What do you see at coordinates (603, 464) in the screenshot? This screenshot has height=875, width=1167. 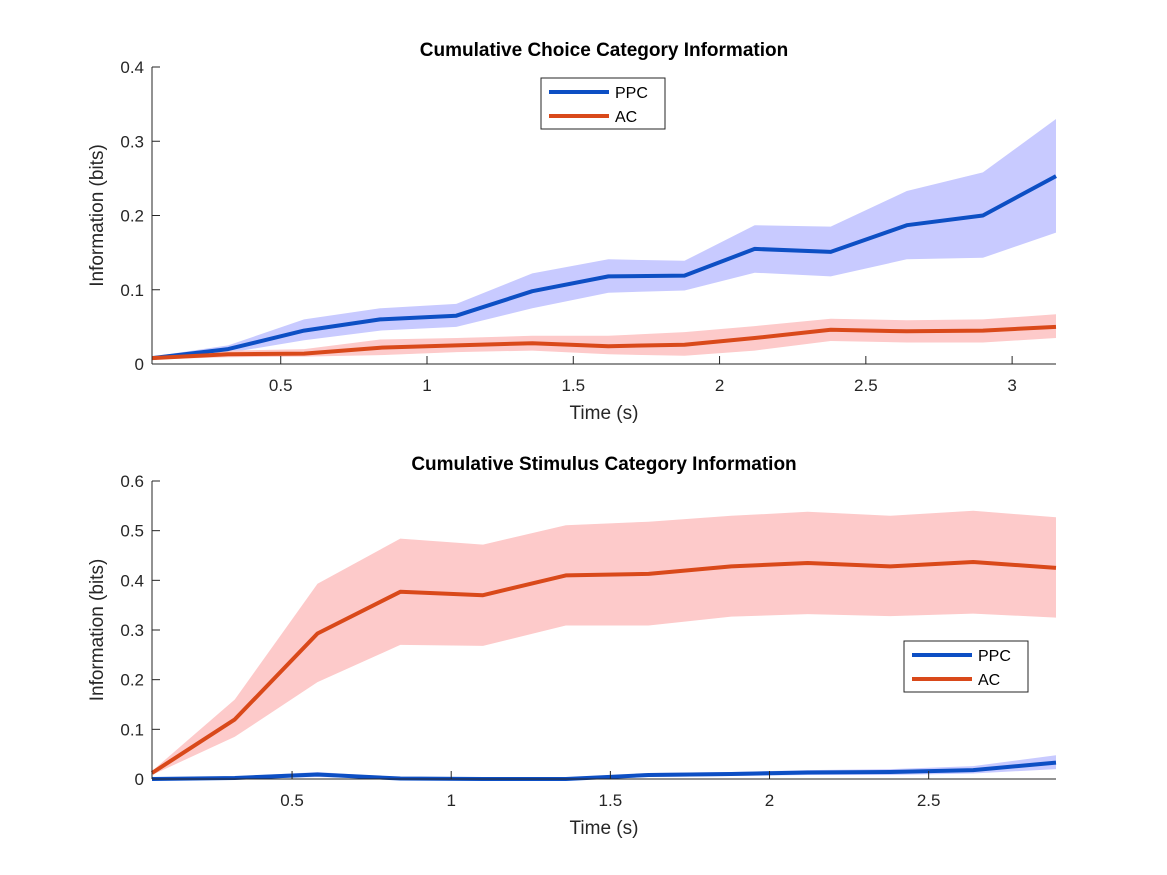 I see `chart-title: Cumulative Stimulus Category Information` at bounding box center [603, 464].